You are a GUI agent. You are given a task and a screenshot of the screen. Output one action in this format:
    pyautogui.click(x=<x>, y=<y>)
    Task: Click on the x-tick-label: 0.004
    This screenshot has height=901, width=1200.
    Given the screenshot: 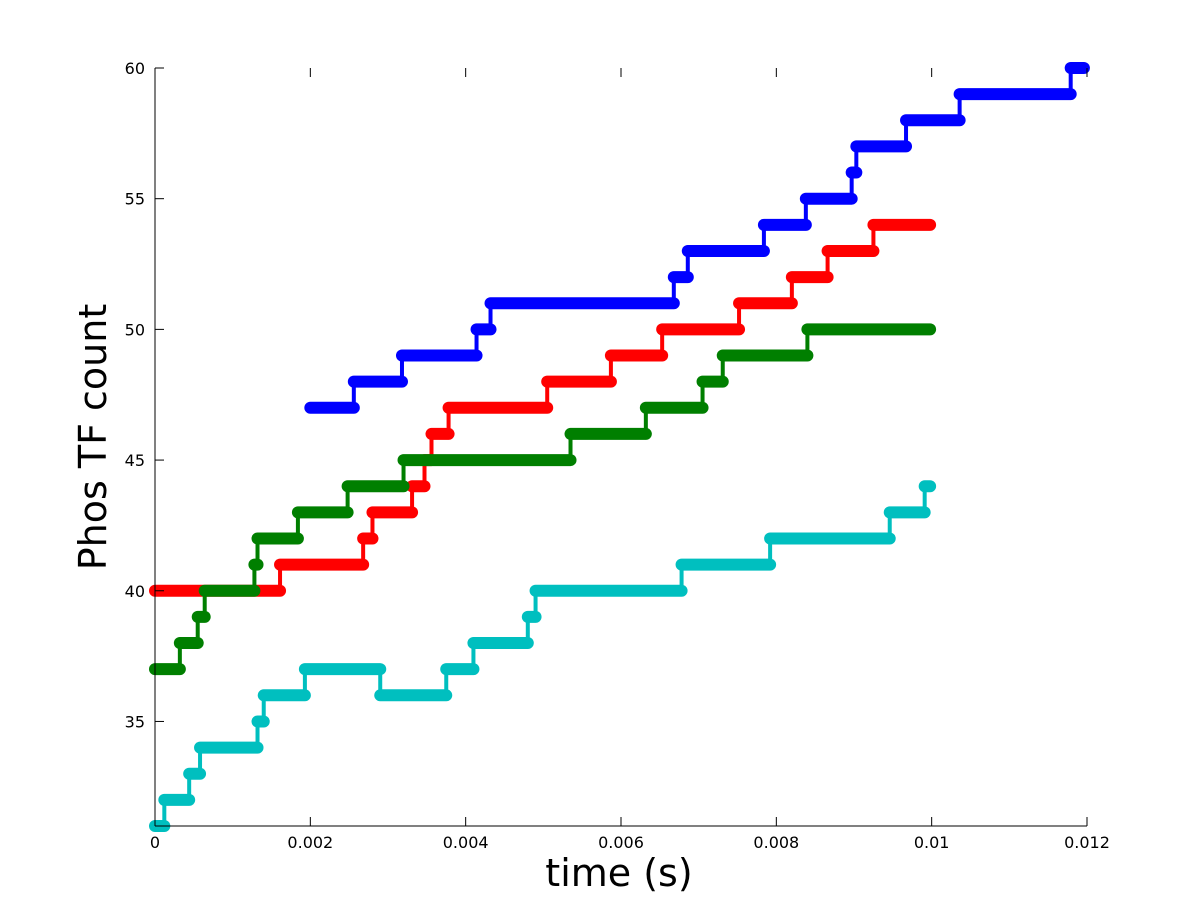 What is the action you would take?
    pyautogui.click(x=466, y=842)
    